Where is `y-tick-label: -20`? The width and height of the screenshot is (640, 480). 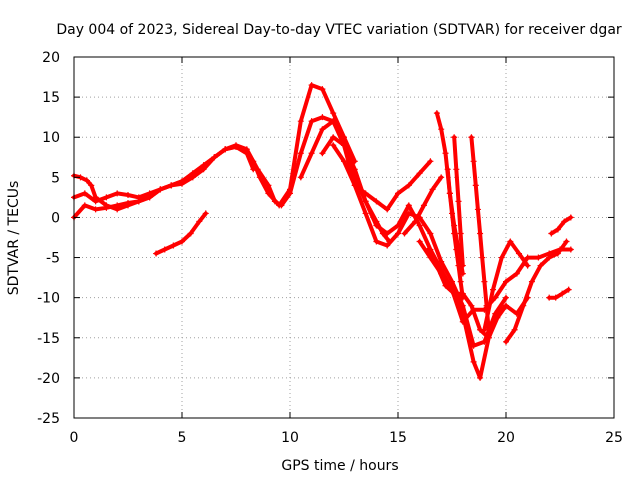 y-tick-label: -20 is located at coordinates (48, 379).